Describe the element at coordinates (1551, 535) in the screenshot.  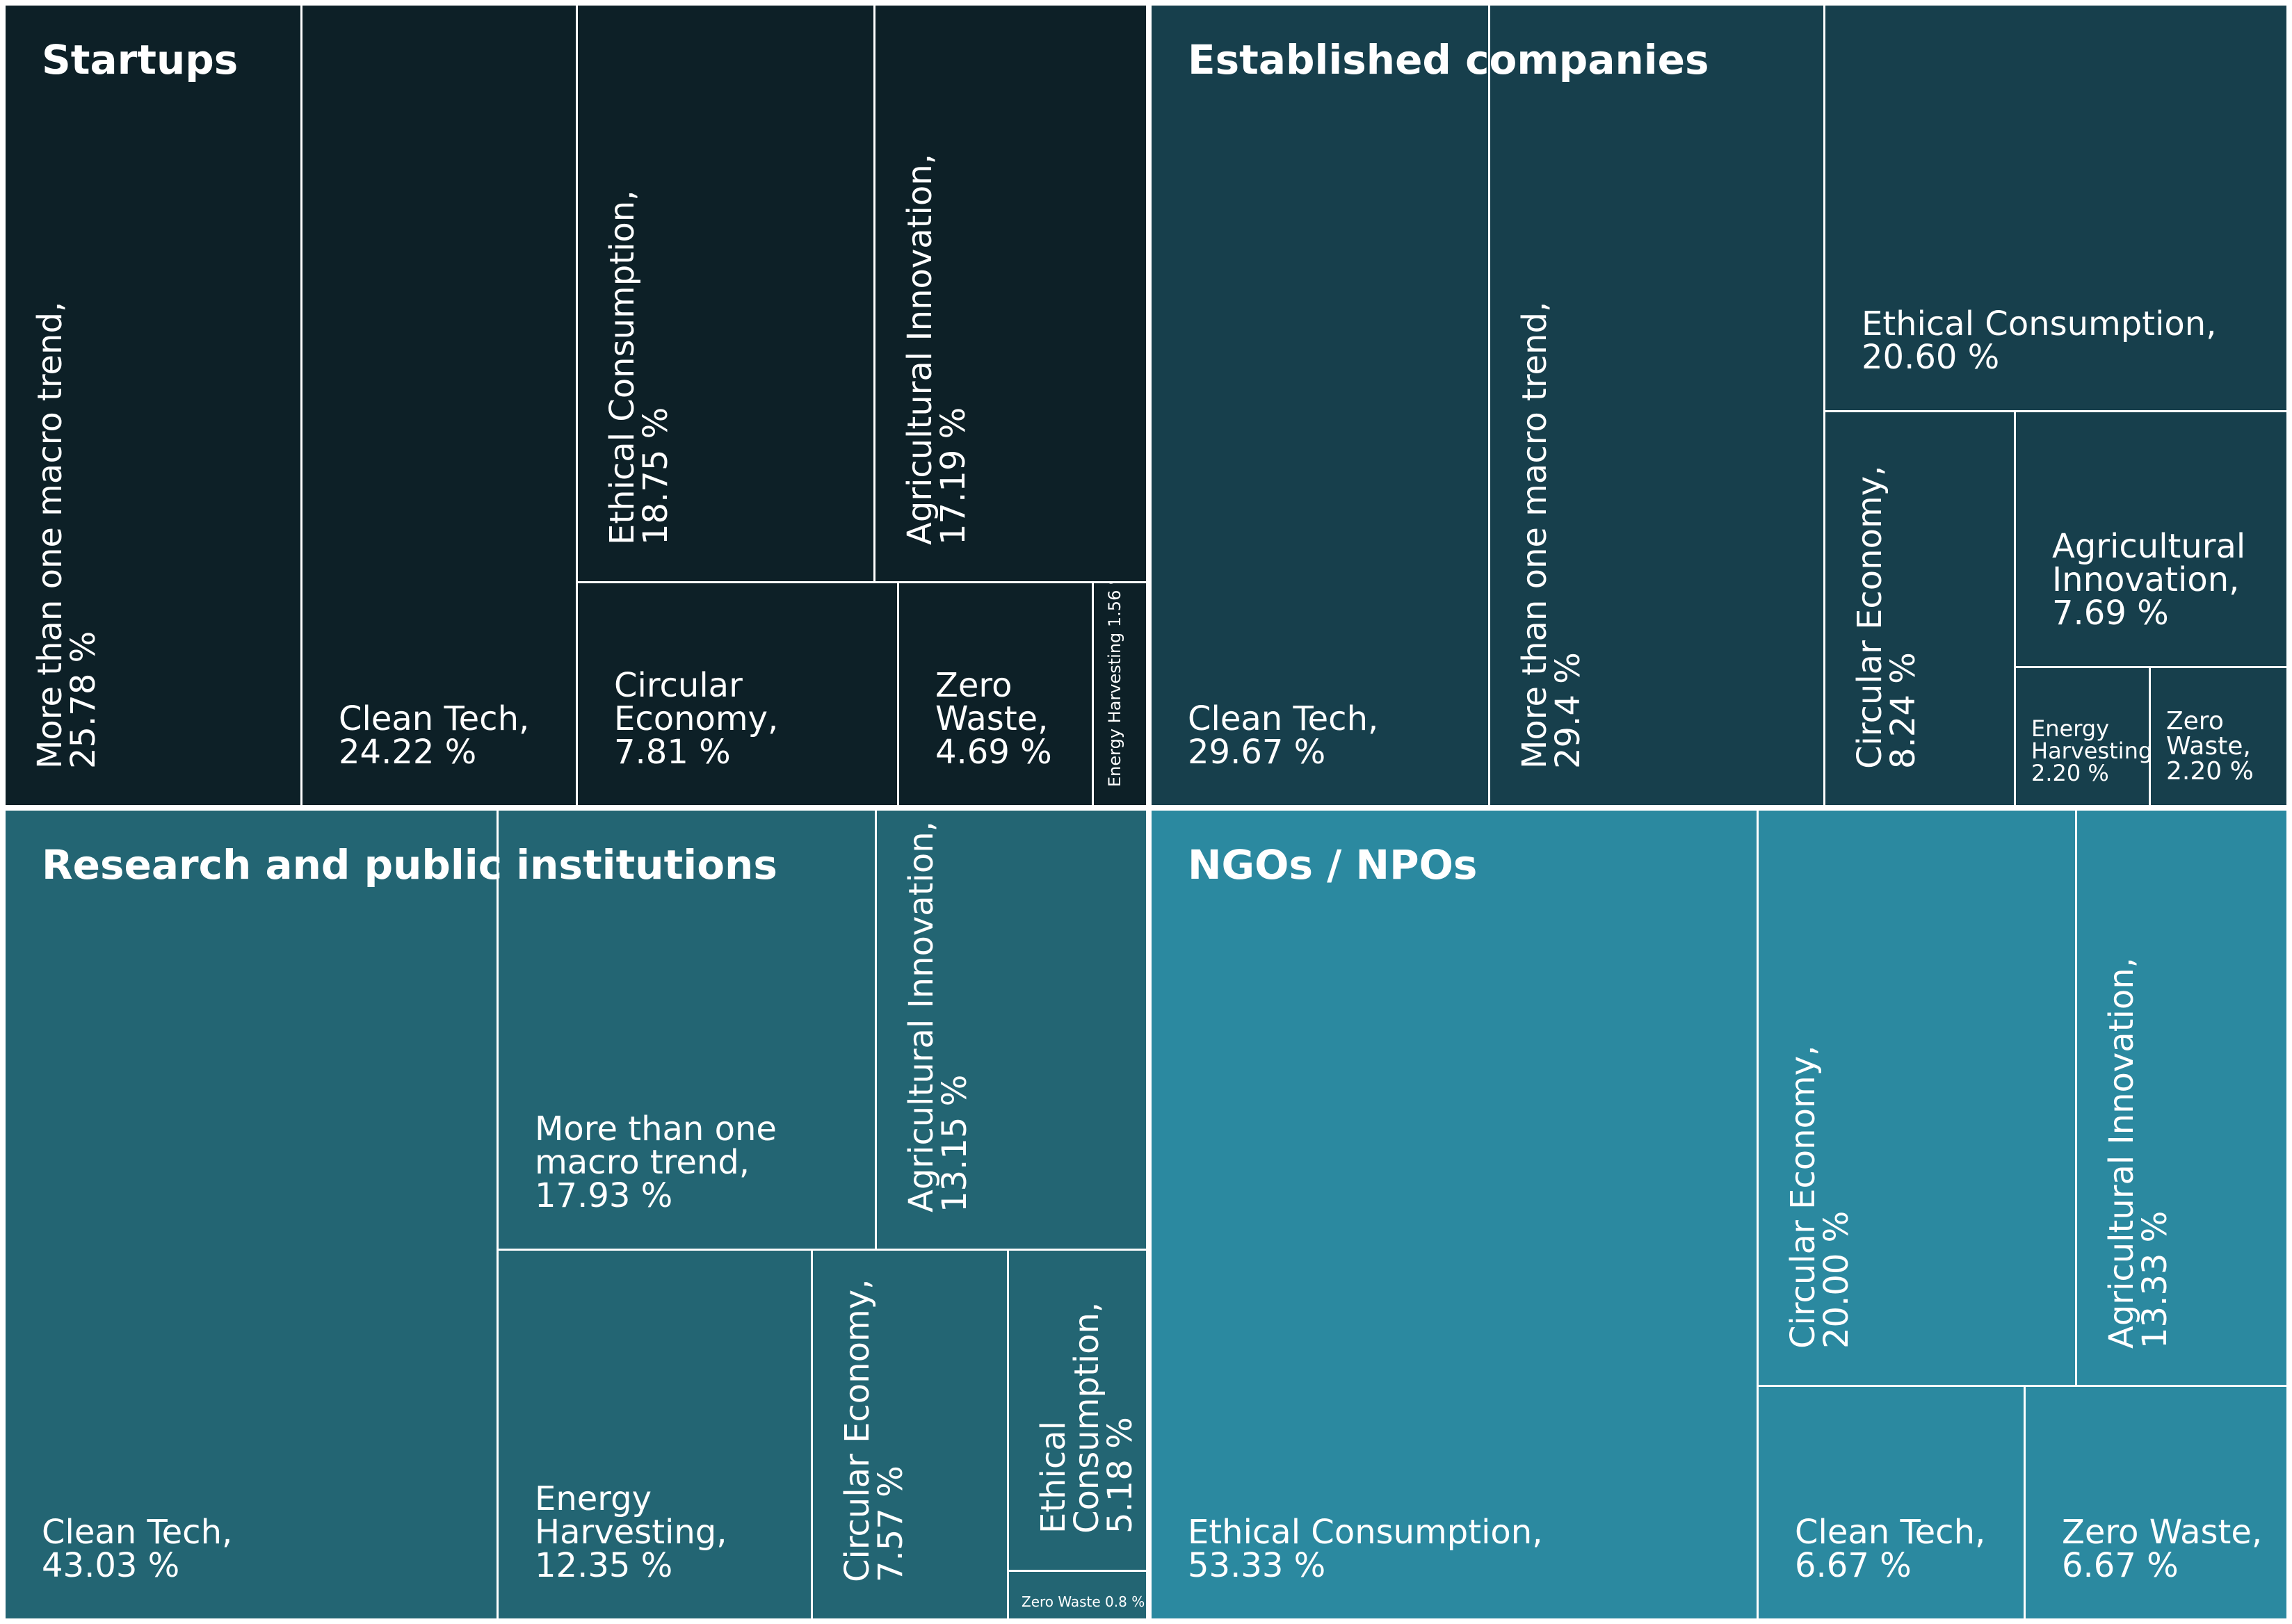
I see `tile-label: More than one macro trend, 29.4 %` at that location.